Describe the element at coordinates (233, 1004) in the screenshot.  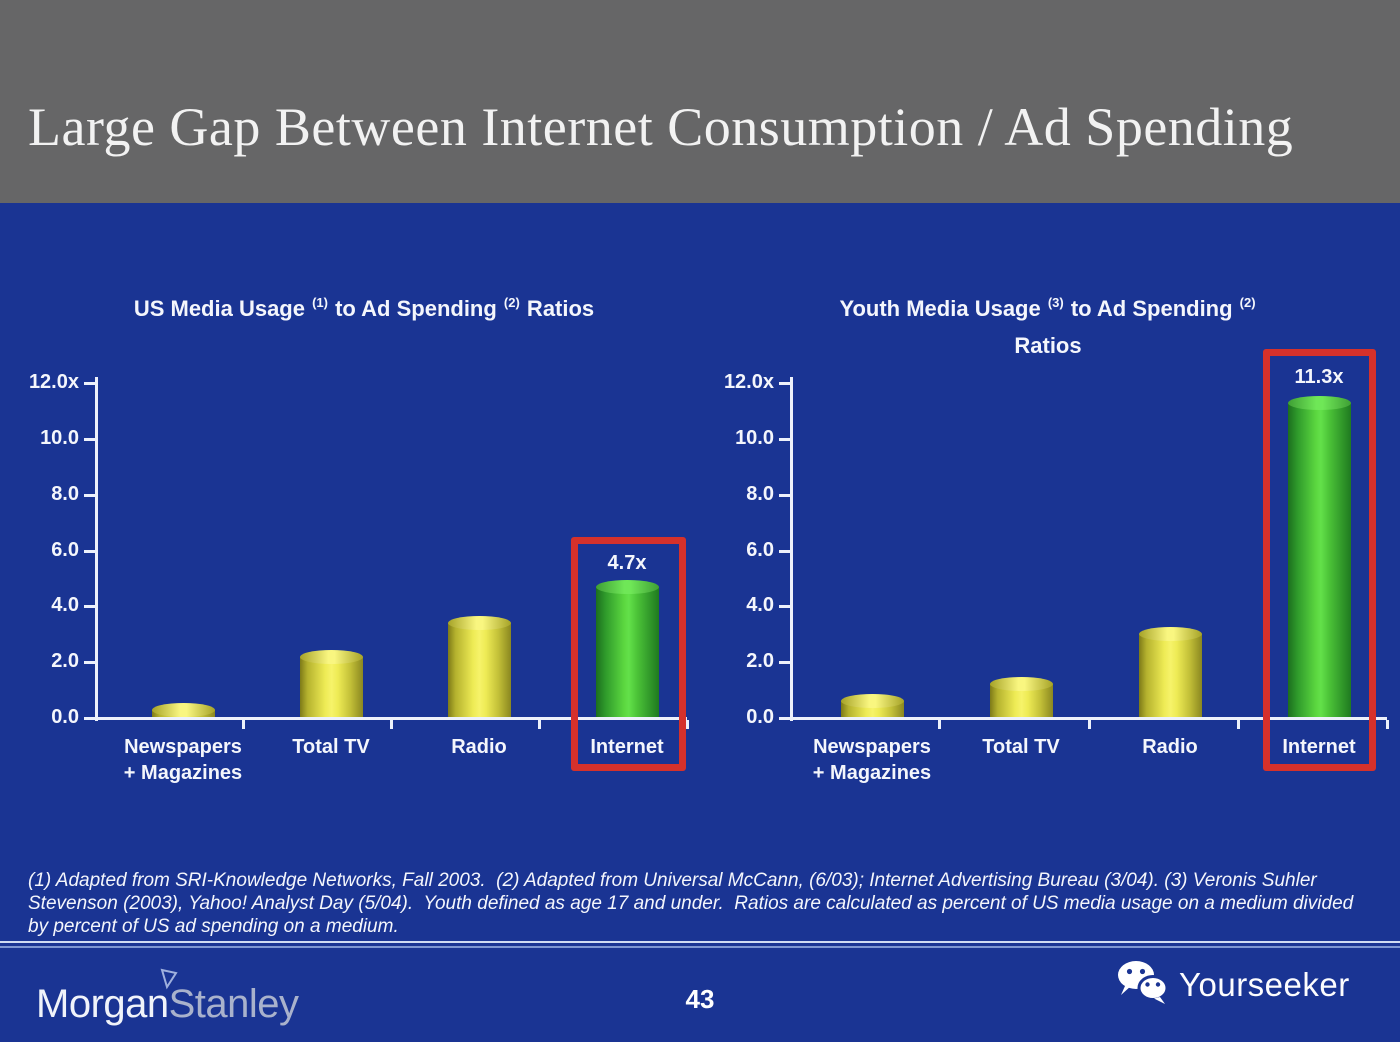
I see `morgan-stanley-word2: Stanley` at that location.